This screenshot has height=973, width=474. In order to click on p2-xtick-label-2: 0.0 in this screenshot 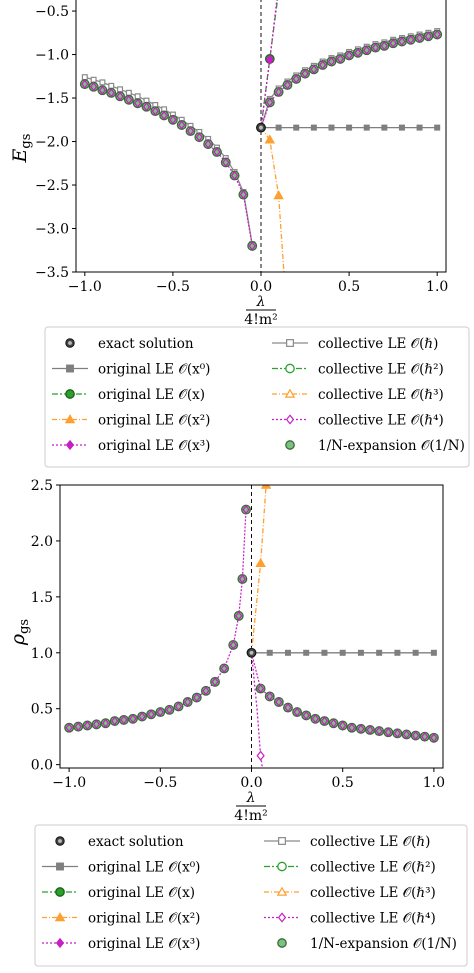, I will do `click(251, 783)`.